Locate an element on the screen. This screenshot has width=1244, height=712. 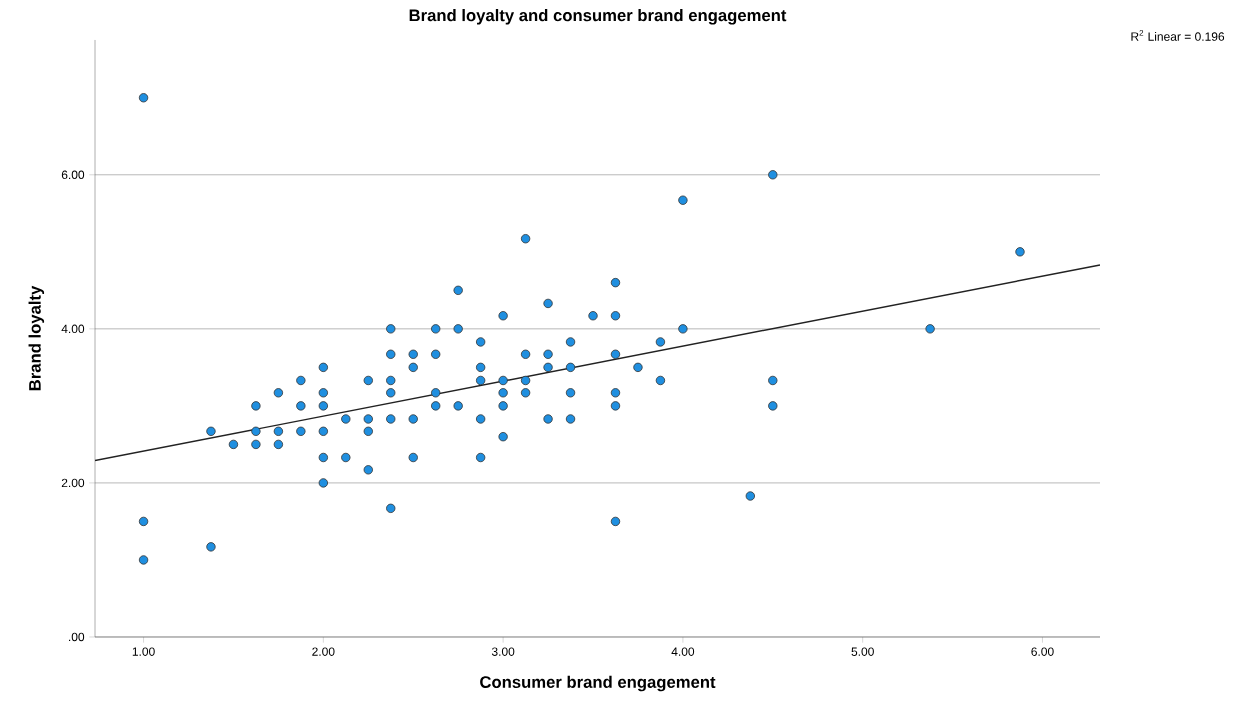
x-tick-label: 2.00 is located at coordinates (323, 651).